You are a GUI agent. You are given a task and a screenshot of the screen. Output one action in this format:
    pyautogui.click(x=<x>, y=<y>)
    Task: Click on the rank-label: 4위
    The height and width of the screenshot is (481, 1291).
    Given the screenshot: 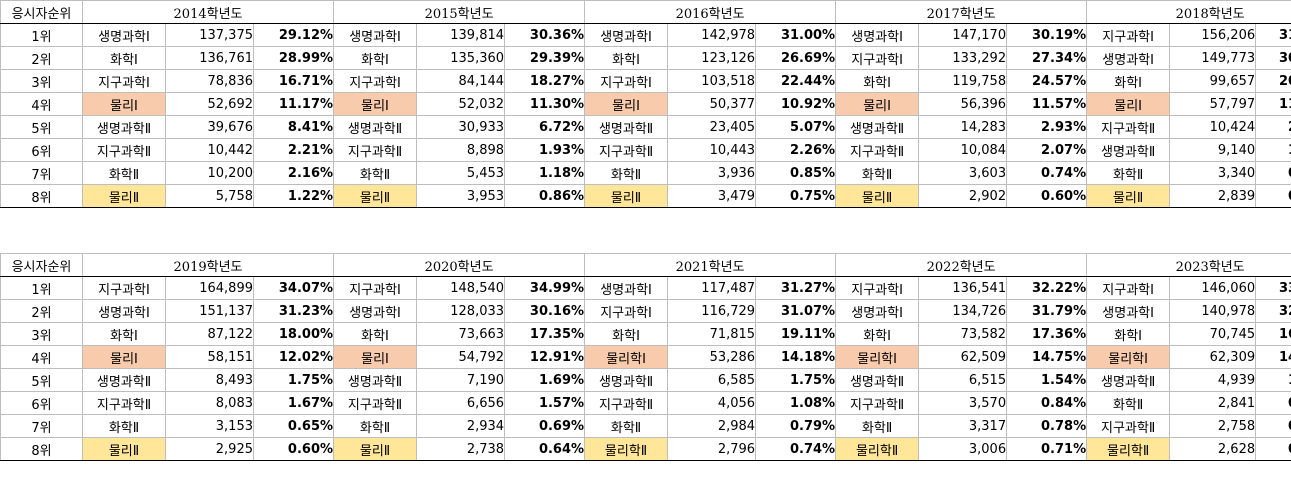 What is the action you would take?
    pyautogui.click(x=41, y=104)
    